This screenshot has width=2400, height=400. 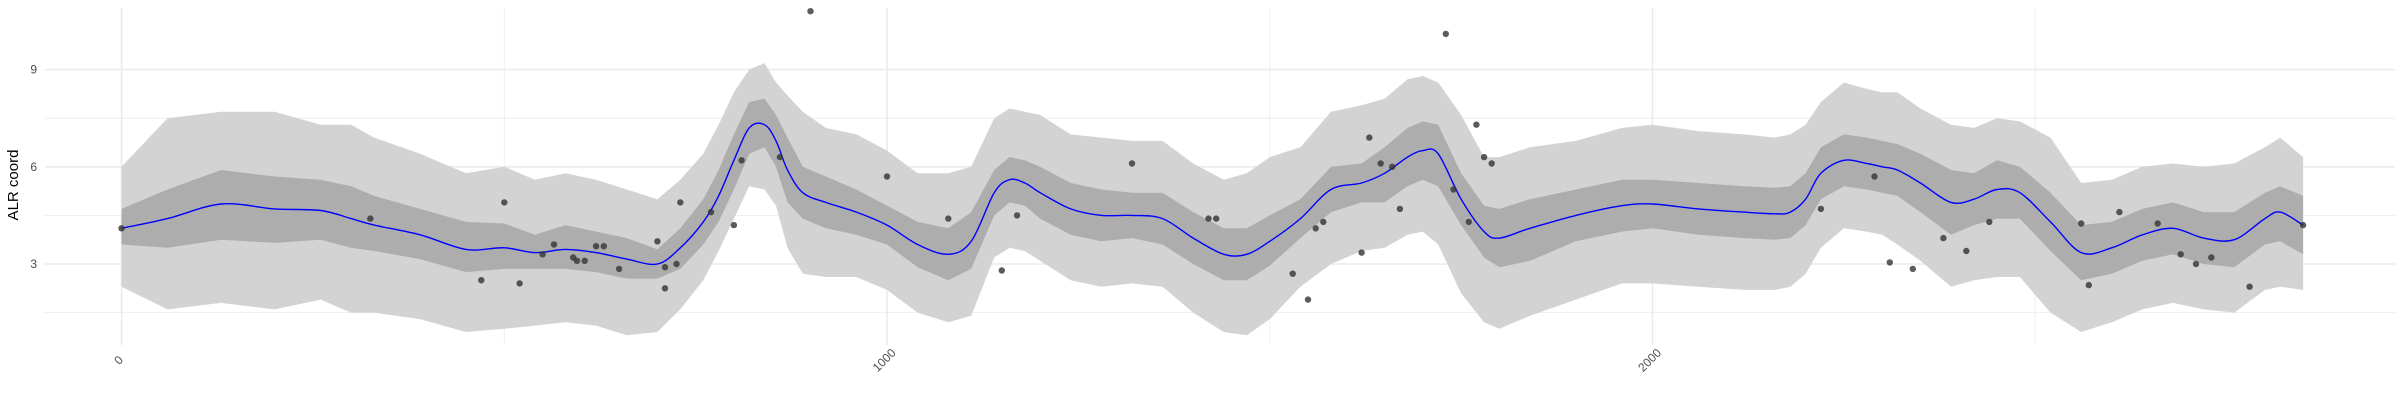 I want to click on y-tick-label: 3, so click(x=33, y=264).